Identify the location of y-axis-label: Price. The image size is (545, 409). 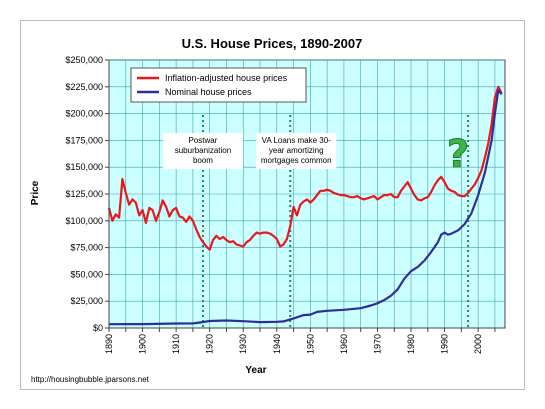
(35, 192).